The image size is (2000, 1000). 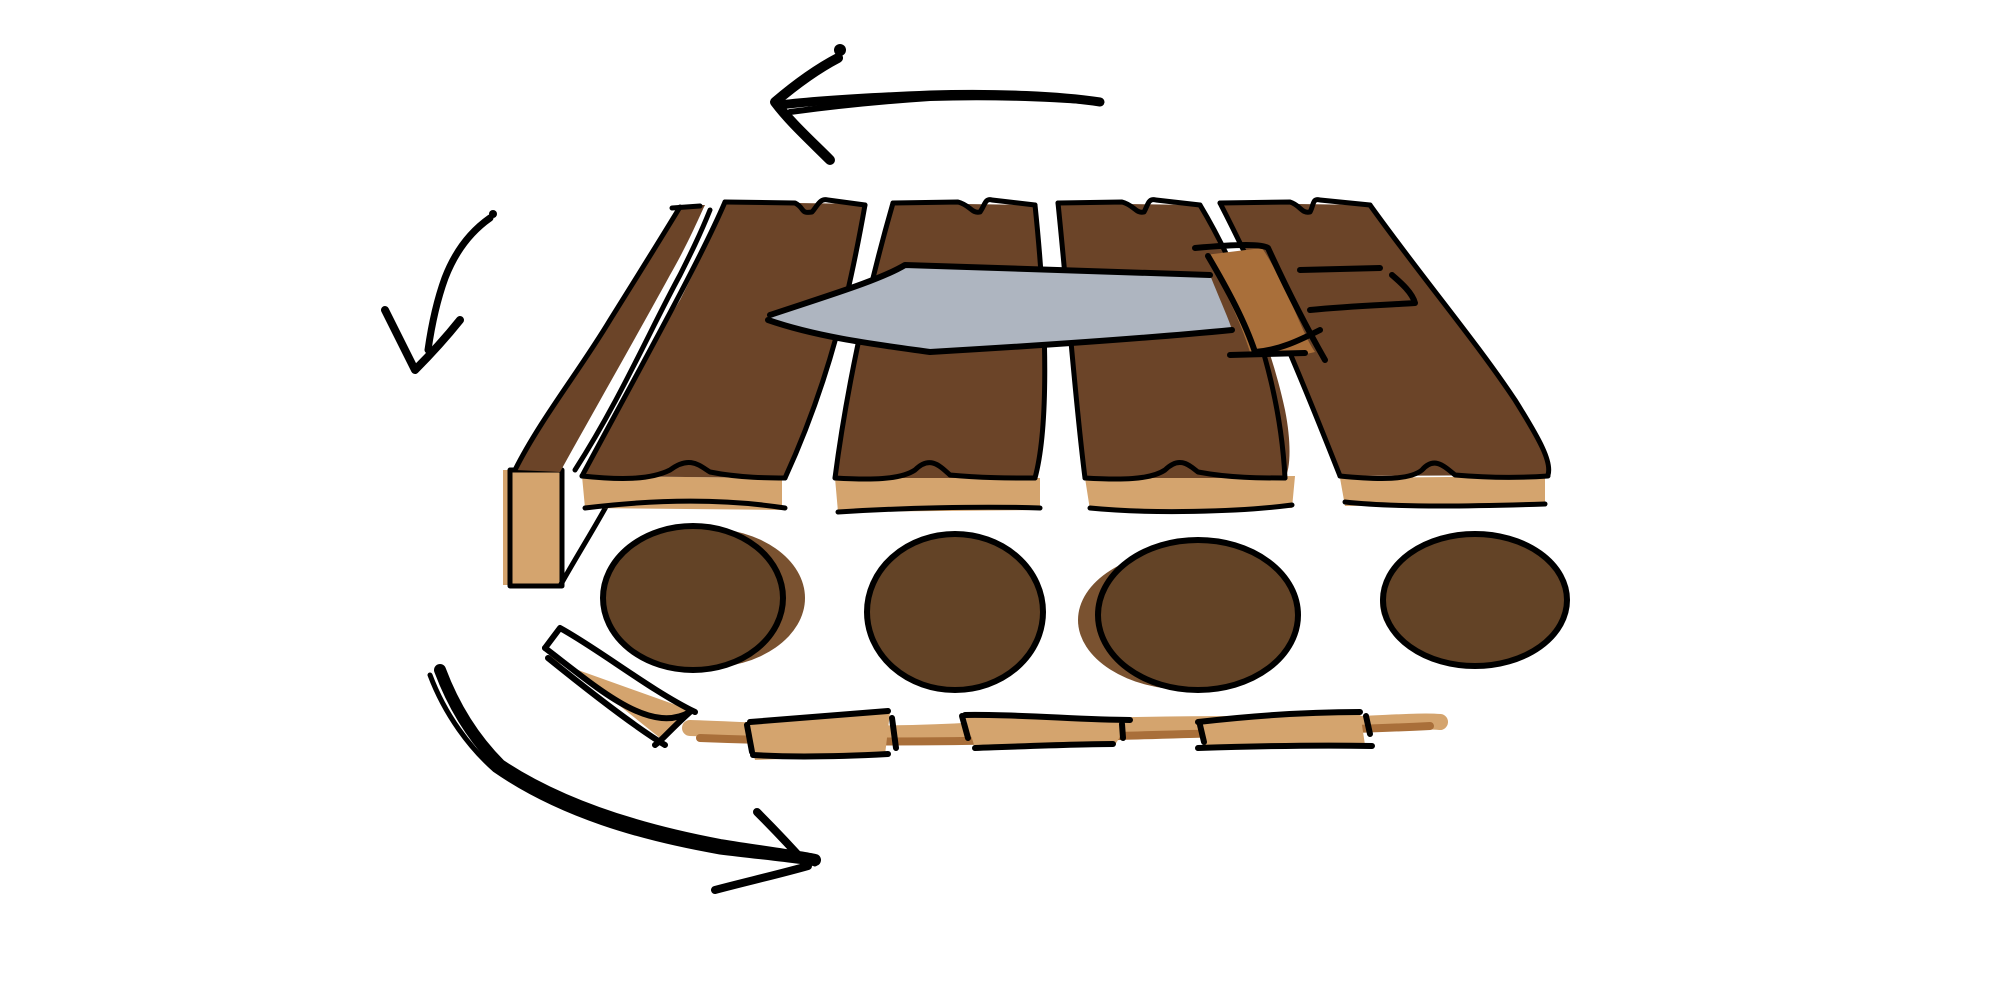 I want to click on arrow-bottom-right-icon, so click(x=624, y=779).